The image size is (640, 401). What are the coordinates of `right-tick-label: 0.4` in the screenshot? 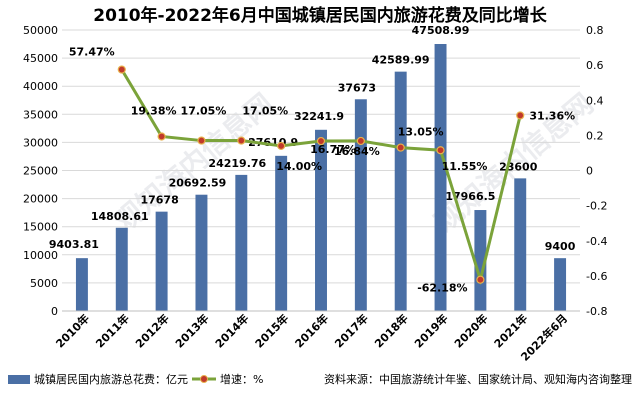 It's located at (595, 100).